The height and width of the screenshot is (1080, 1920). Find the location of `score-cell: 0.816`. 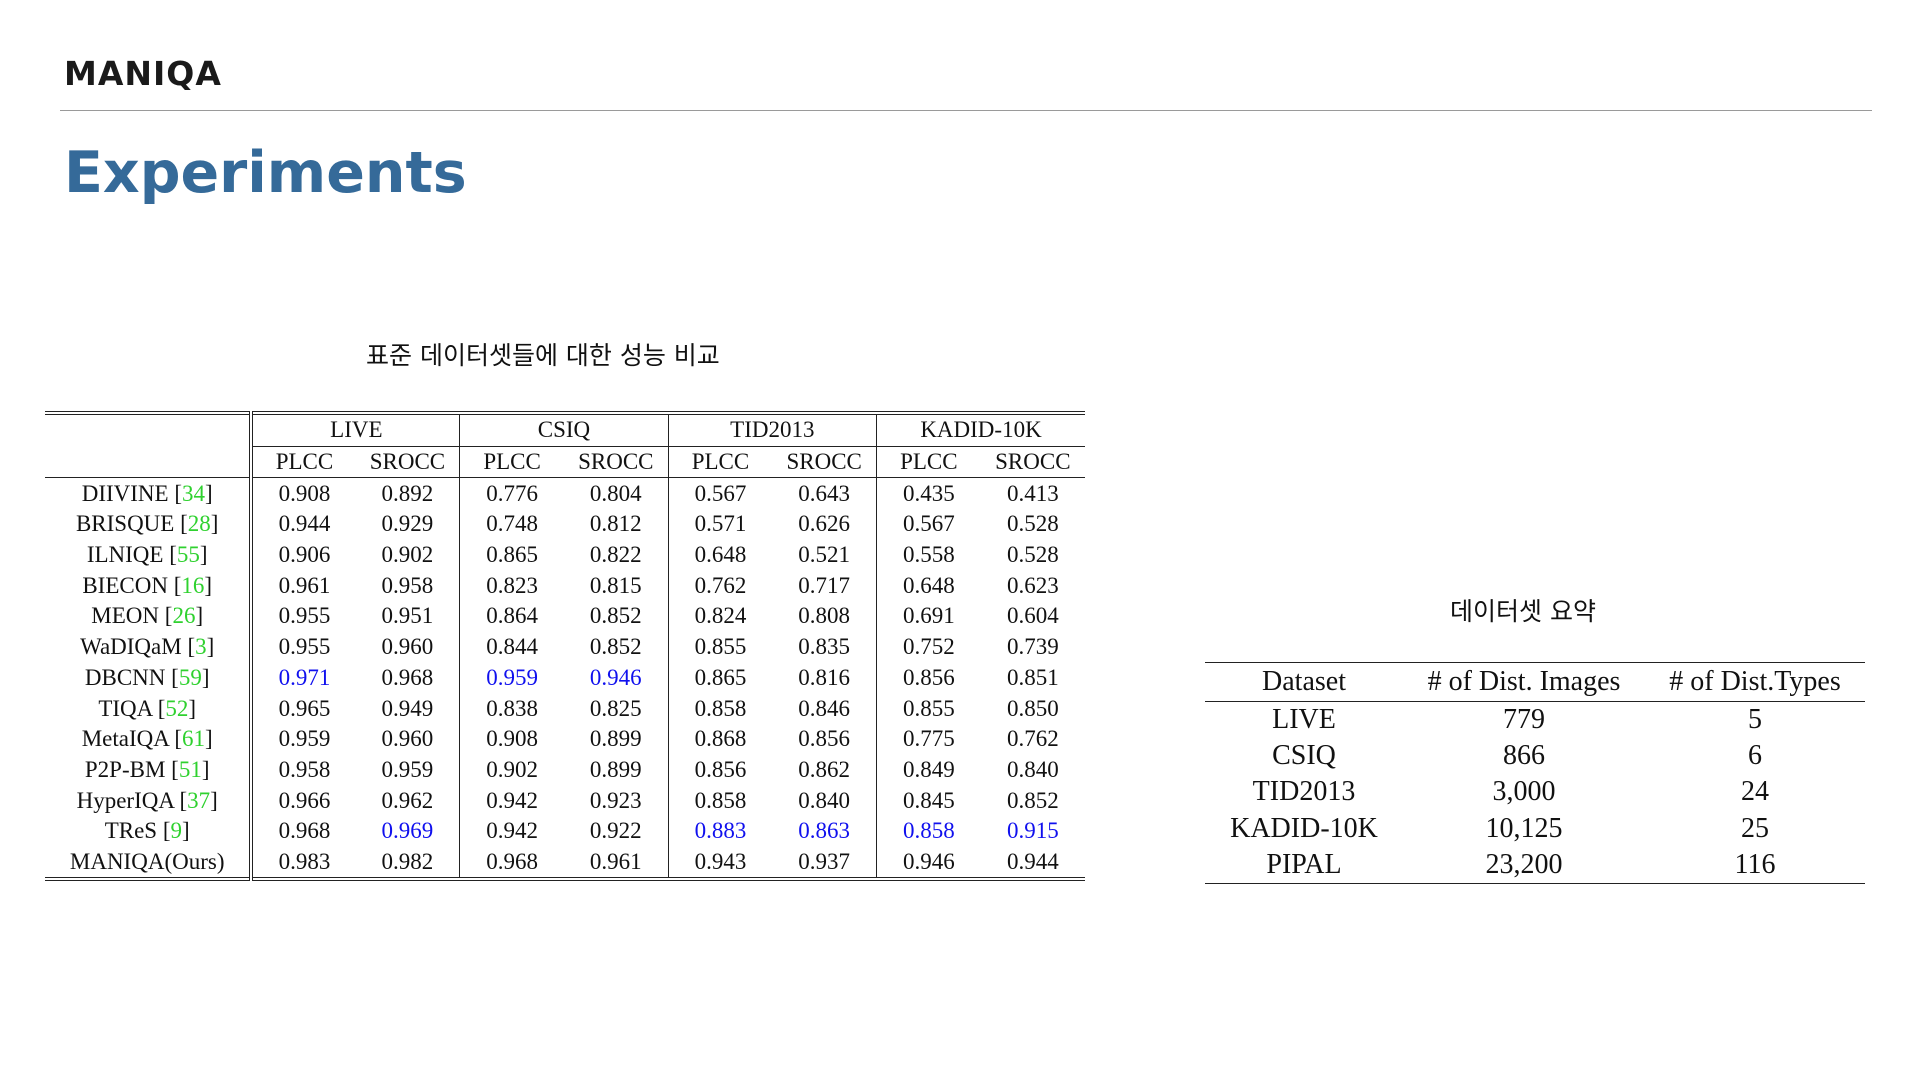

score-cell: 0.816 is located at coordinates (824, 677).